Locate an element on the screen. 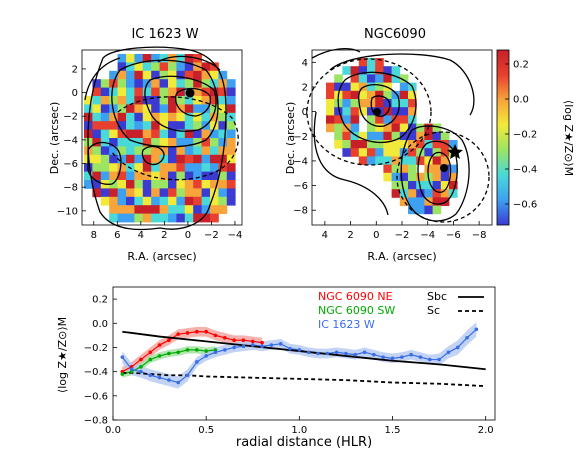  map-y-tick-label: −4 is located at coordinates (300, 161).